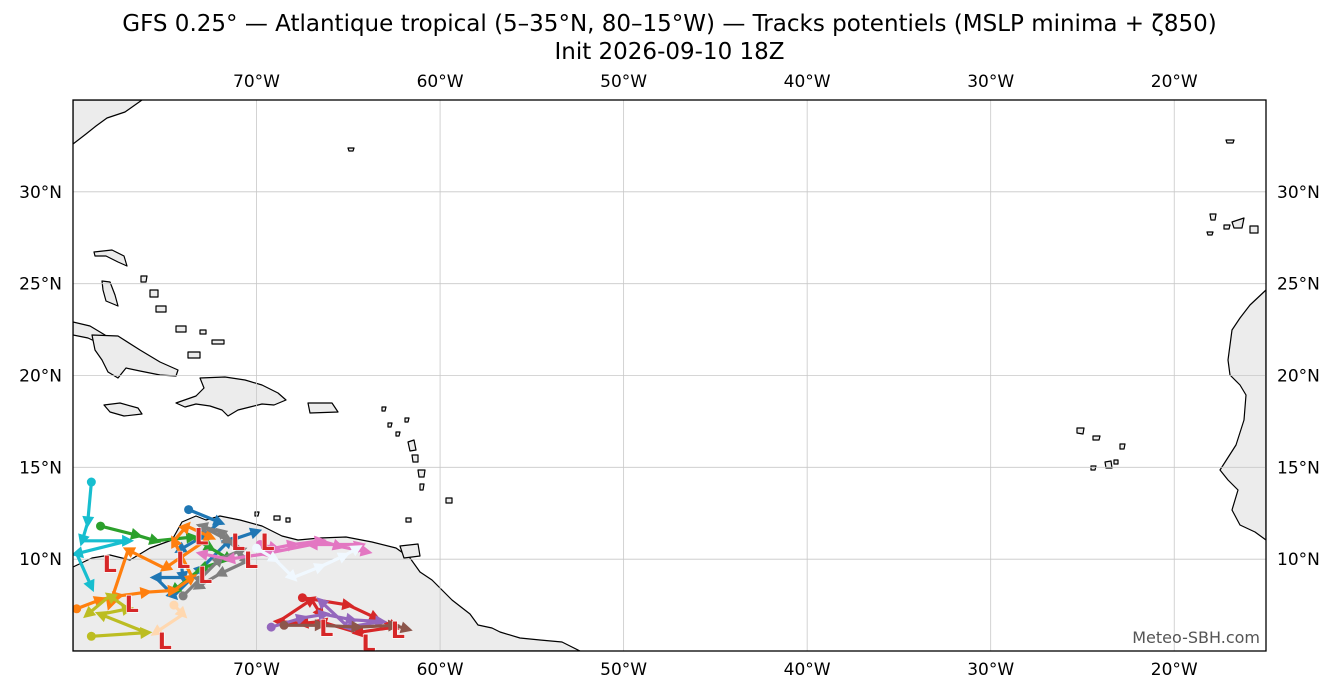 The image size is (1339, 694). Describe the element at coordinates (353, 335) in the screenshot. I see `lesser-antilles-land` at that location.